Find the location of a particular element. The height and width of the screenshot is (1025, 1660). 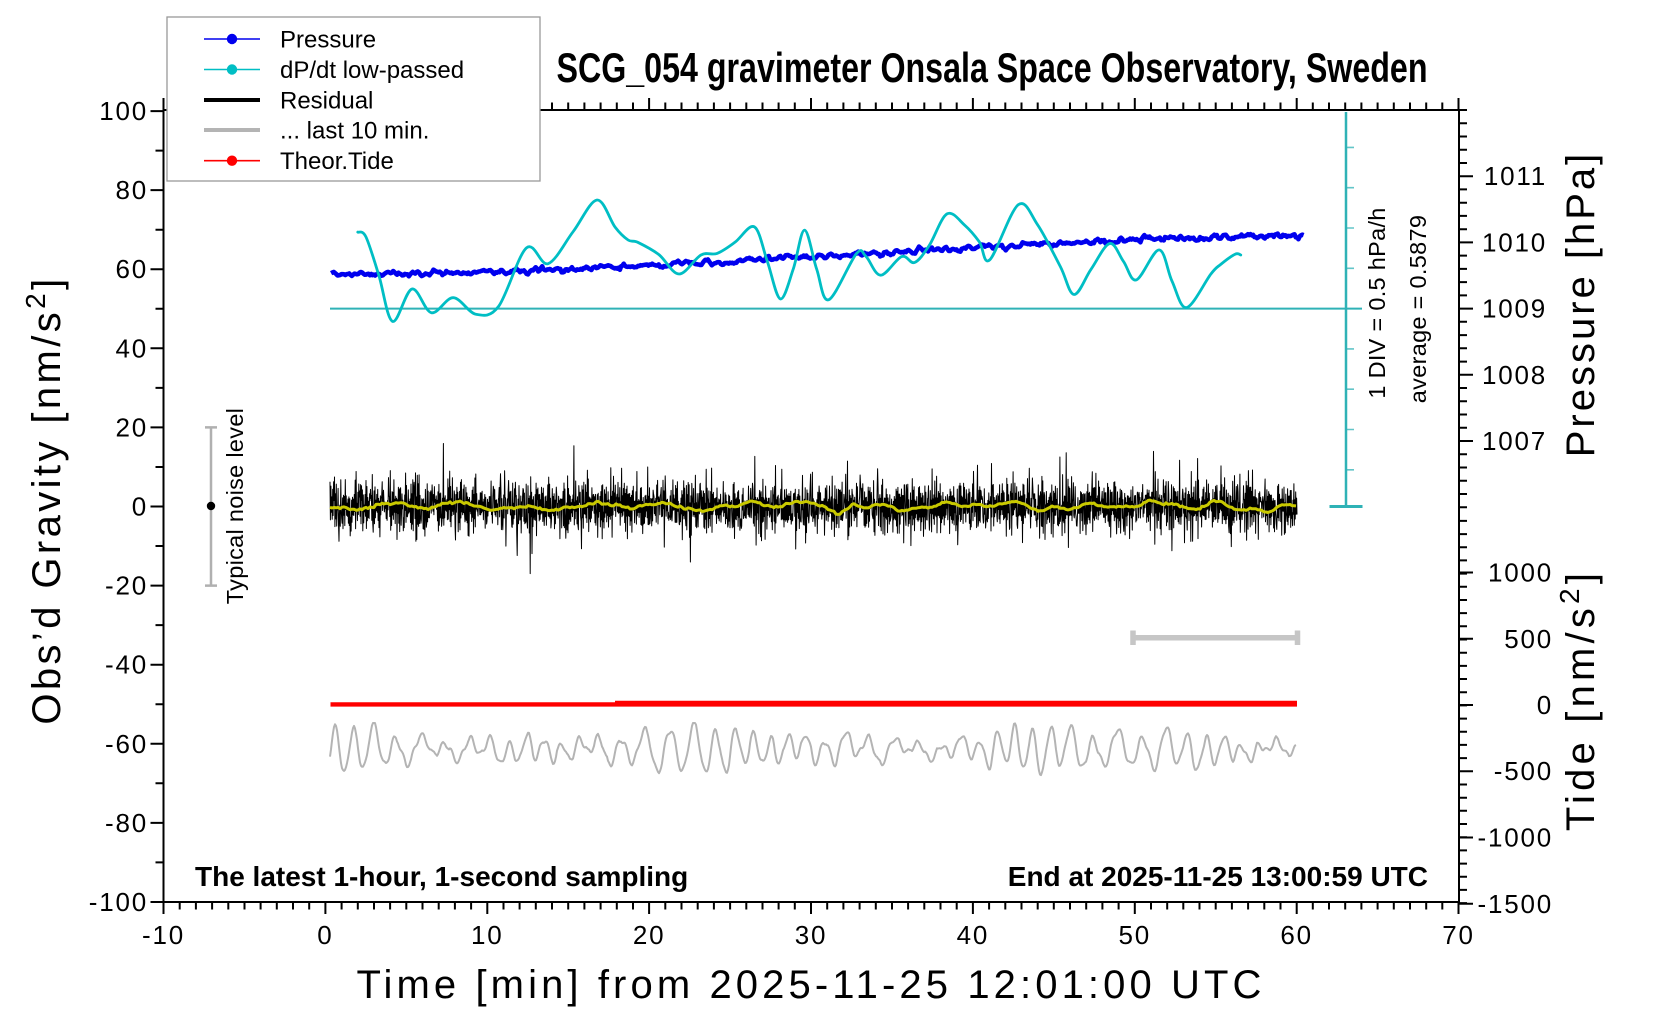

svg-text: End at 2025-11-25 13:00:59 UTC is located at coordinates (1218, 876).